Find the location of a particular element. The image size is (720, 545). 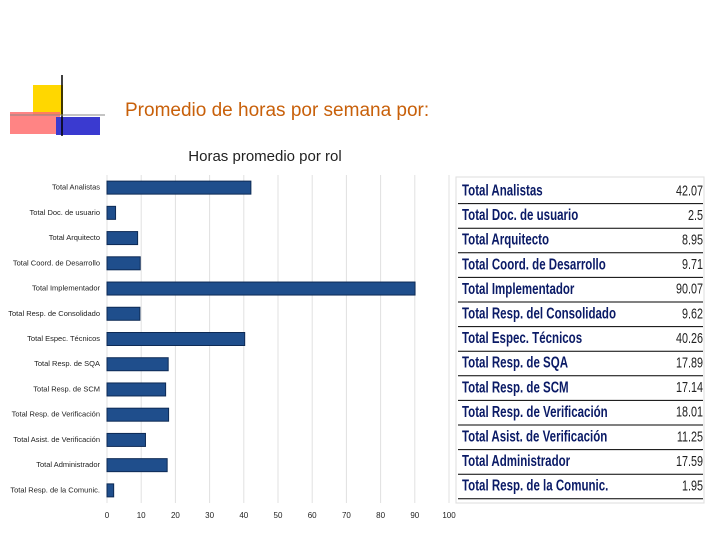

row-value: 17.14 is located at coordinates (689, 386).